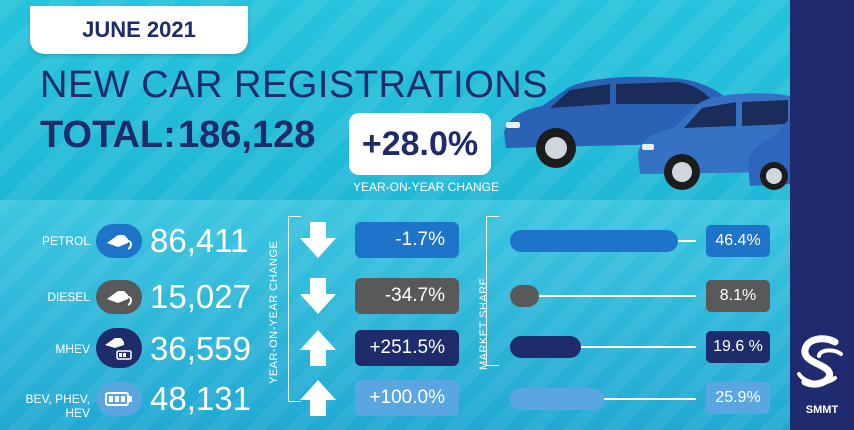 The width and height of the screenshot is (854, 430). Describe the element at coordinates (58, 406) in the screenshot. I see `row-label: BEV, PHEV, HEV` at that location.